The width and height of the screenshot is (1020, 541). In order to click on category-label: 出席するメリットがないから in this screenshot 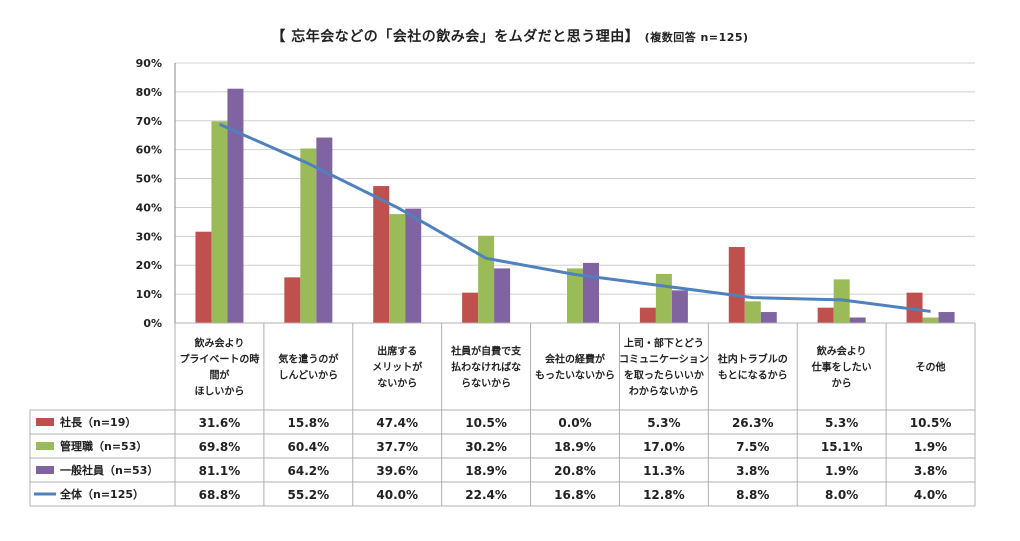, I will do `click(397, 367)`.